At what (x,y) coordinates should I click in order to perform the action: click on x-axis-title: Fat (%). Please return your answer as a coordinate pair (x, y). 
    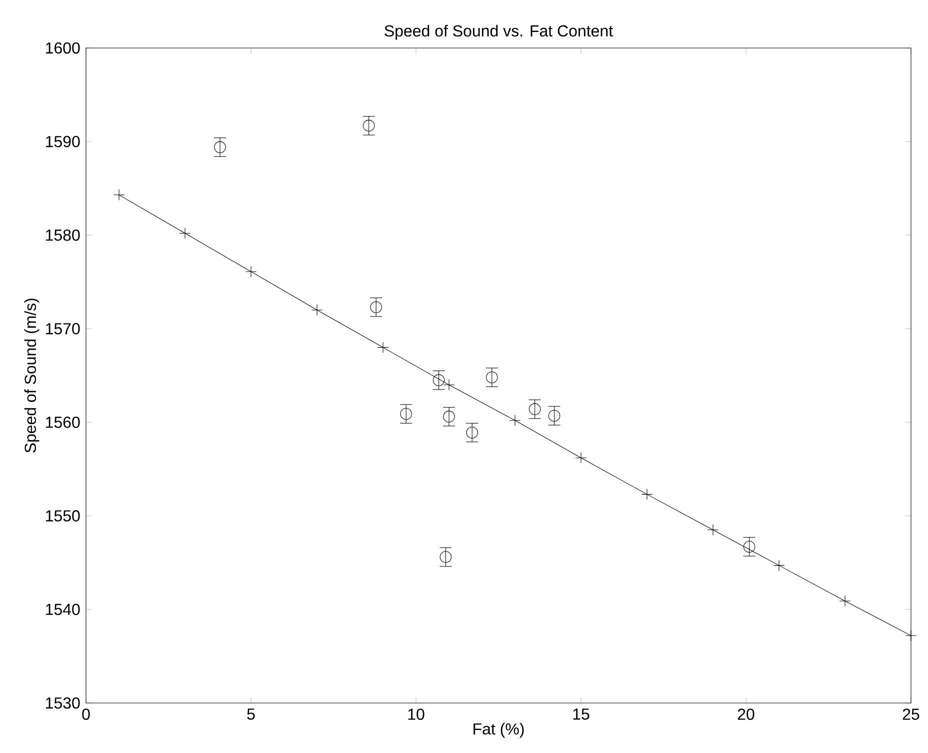
    Looking at the image, I should click on (499, 730).